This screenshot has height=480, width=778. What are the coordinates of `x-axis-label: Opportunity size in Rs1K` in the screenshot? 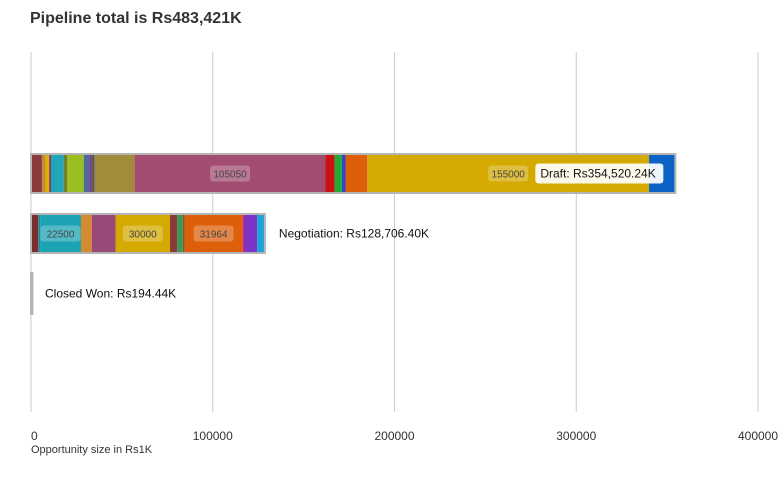 It's located at (92, 450).